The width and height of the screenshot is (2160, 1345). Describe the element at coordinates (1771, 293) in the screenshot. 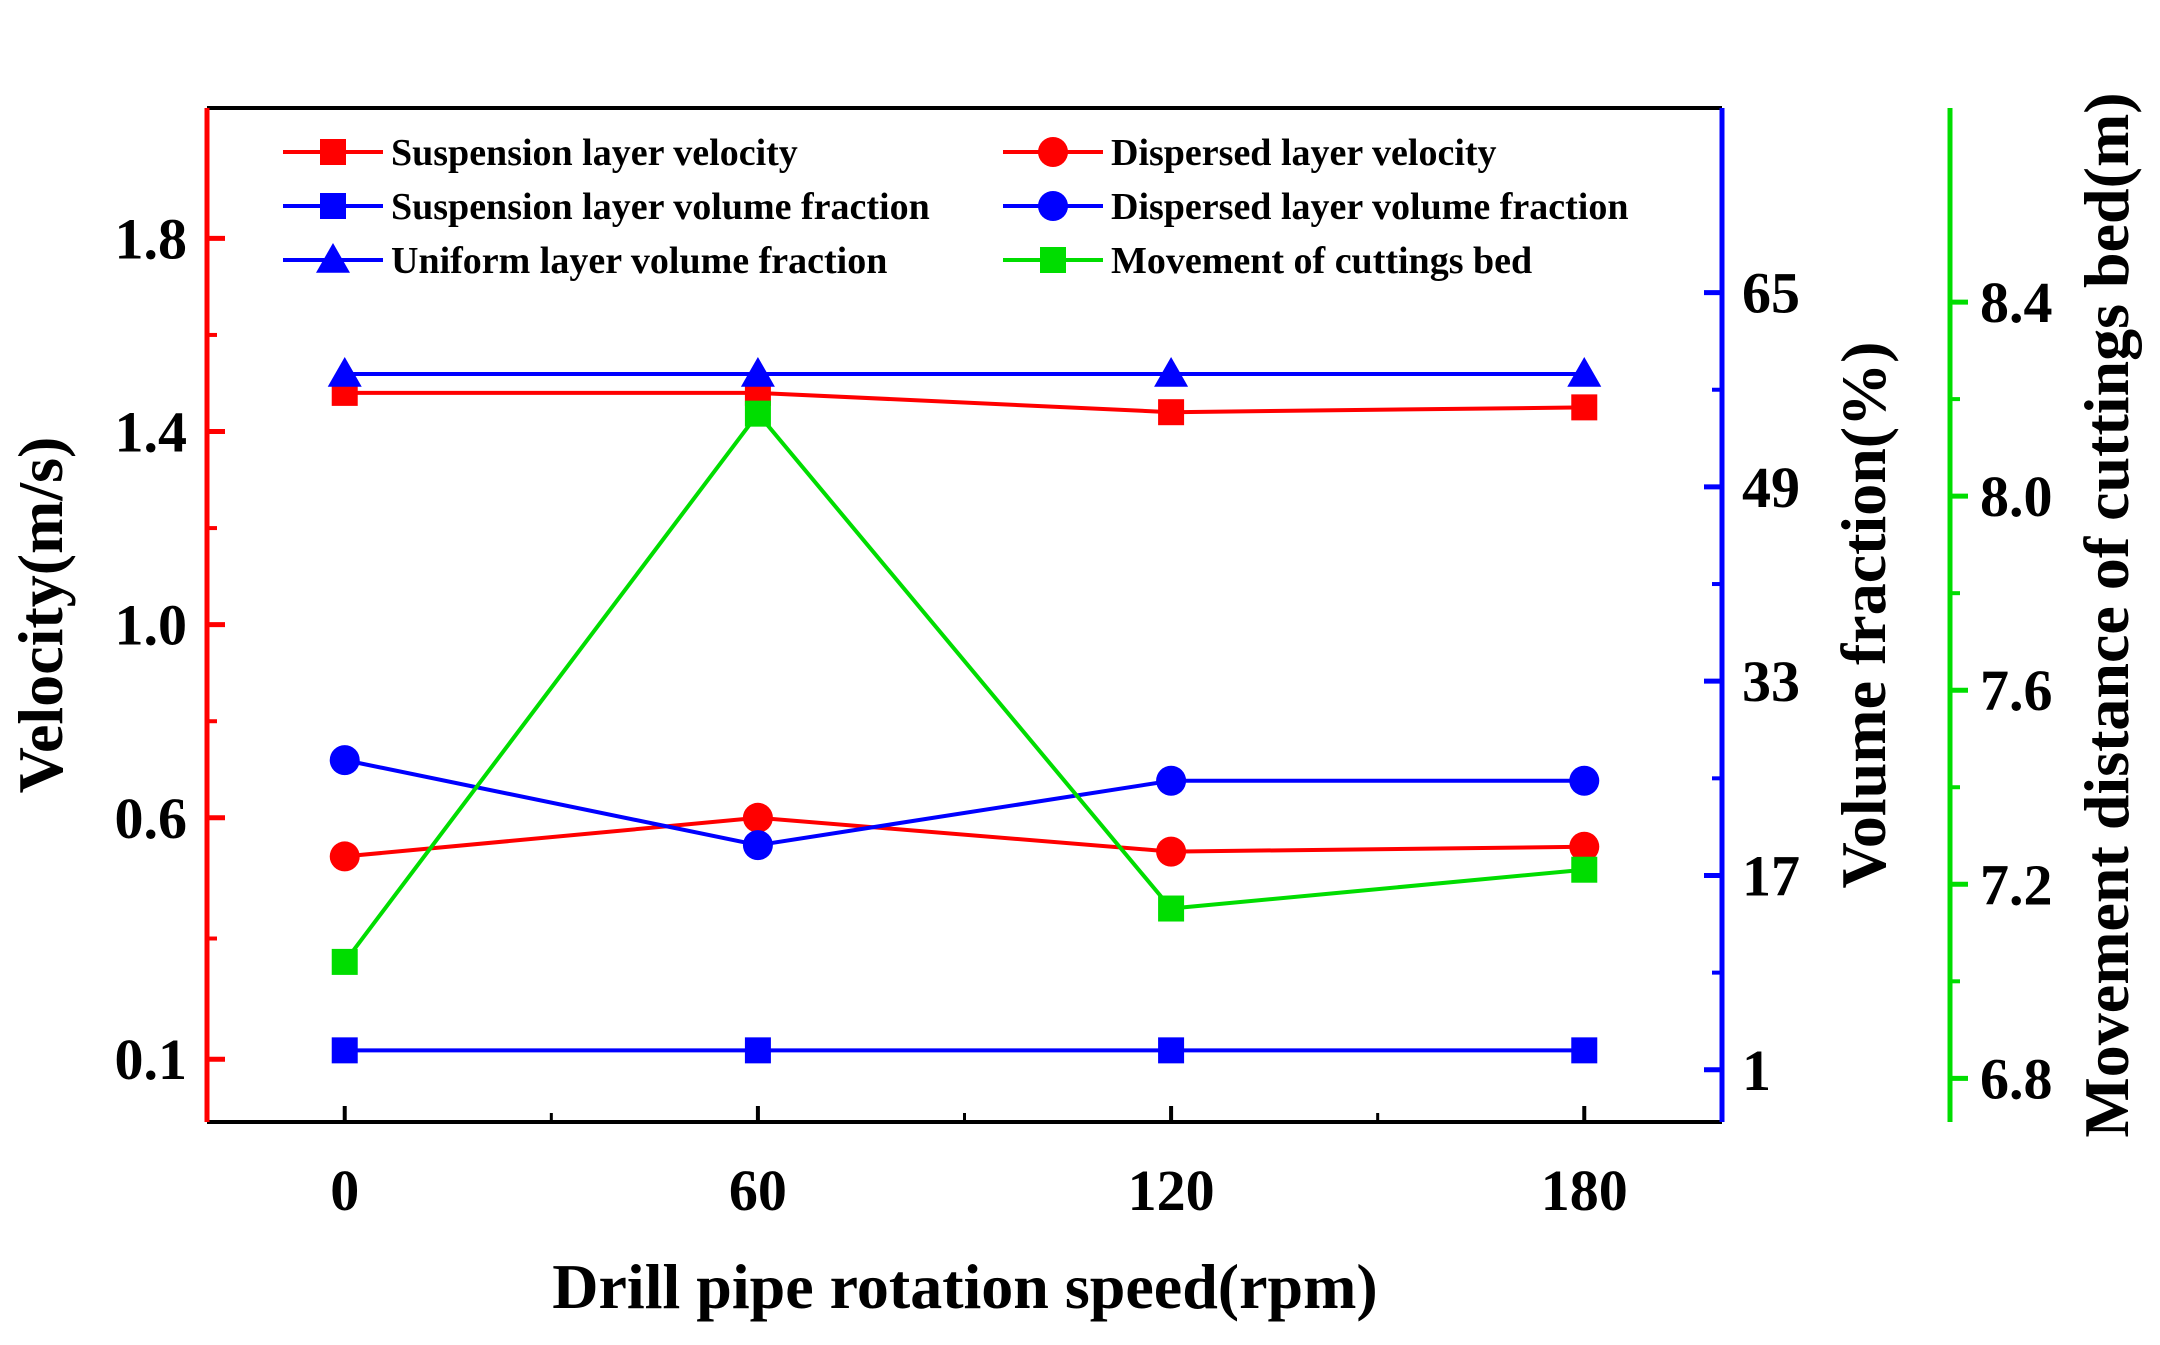

I see `volume-tick-label: 65` at that location.